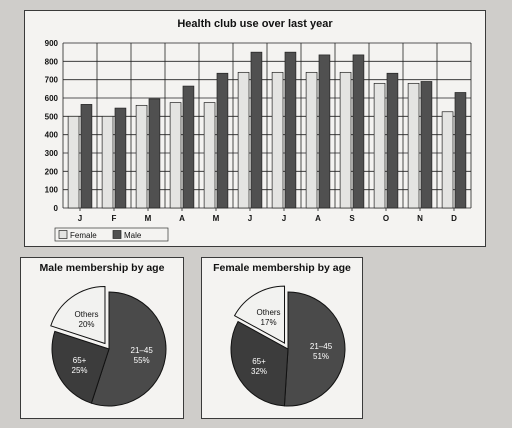  What do you see at coordinates (63, 234) in the screenshot?
I see `legend-swatch-female` at bounding box center [63, 234].